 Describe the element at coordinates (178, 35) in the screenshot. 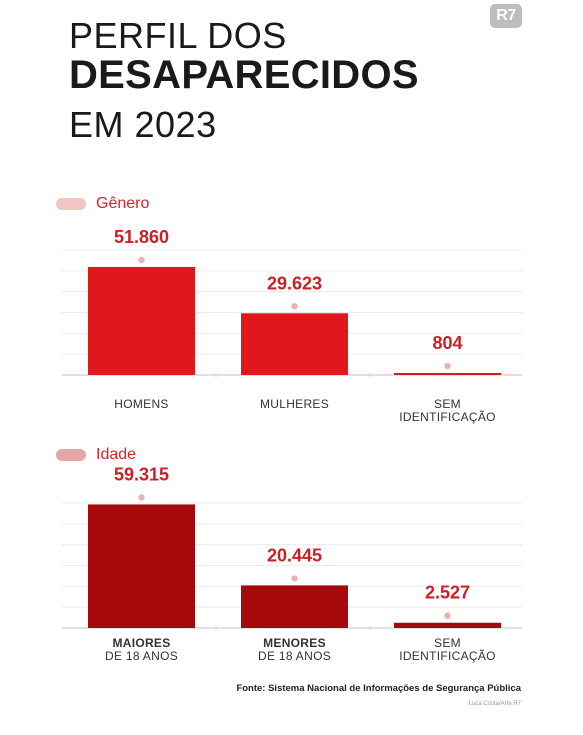

I see `title-line-1: PERFIL DOS` at that location.